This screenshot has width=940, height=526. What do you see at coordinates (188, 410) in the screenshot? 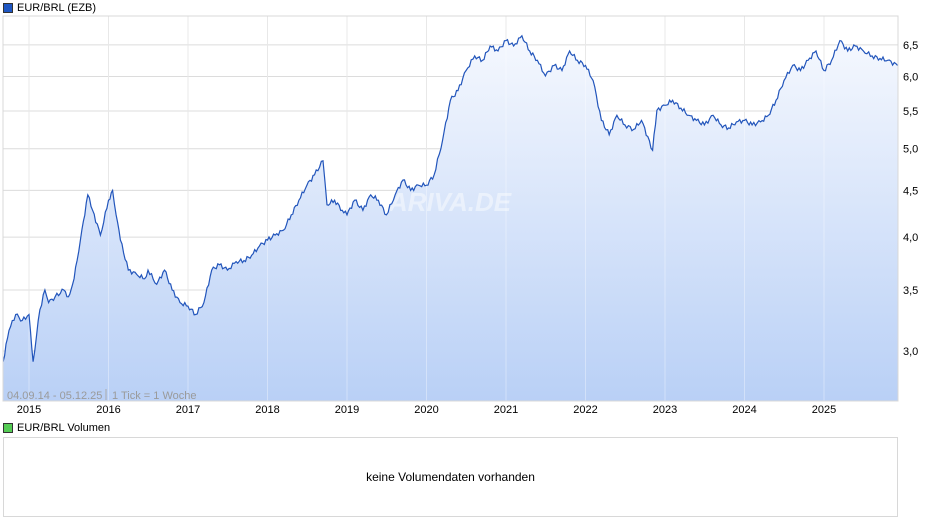
I see `x-tick-label: 2017` at bounding box center [188, 410].